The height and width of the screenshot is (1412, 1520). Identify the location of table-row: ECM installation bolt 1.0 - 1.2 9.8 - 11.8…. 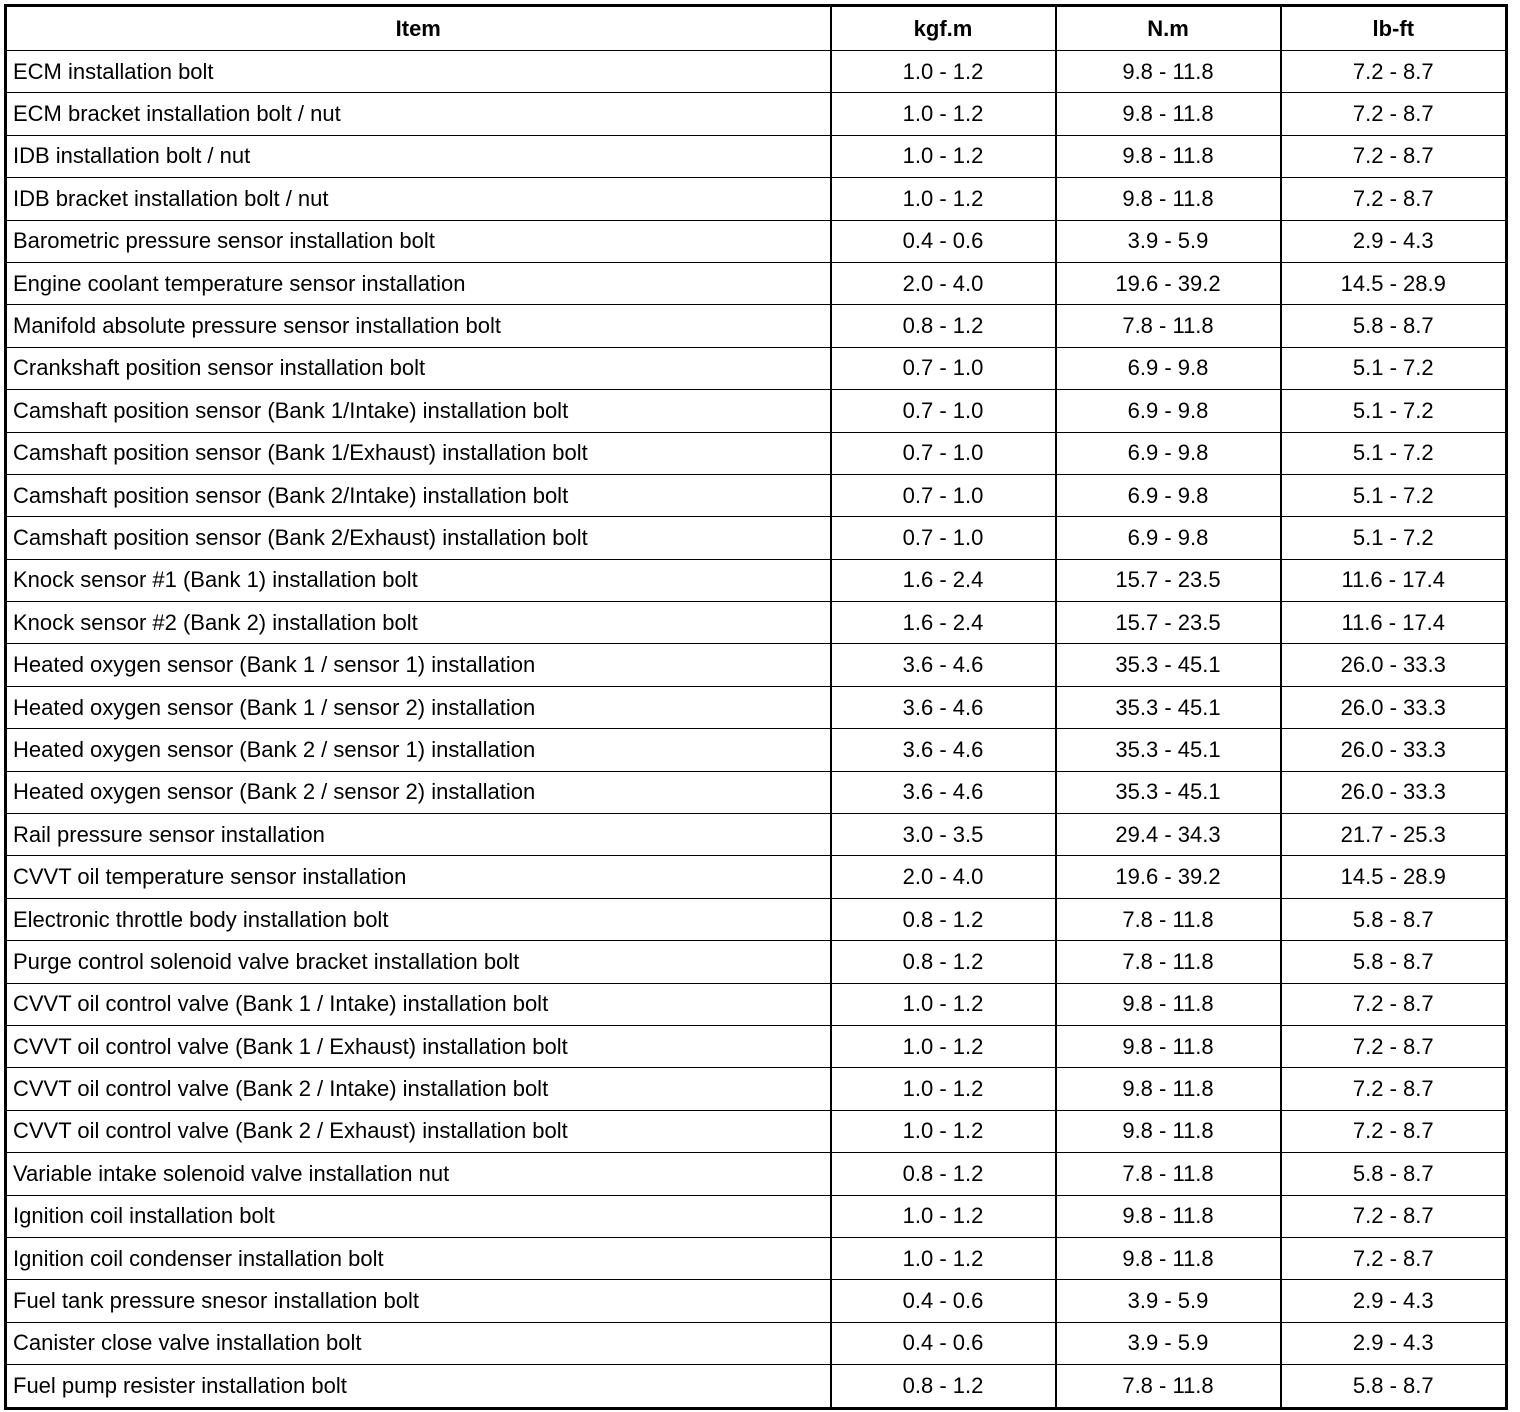
(756, 72).